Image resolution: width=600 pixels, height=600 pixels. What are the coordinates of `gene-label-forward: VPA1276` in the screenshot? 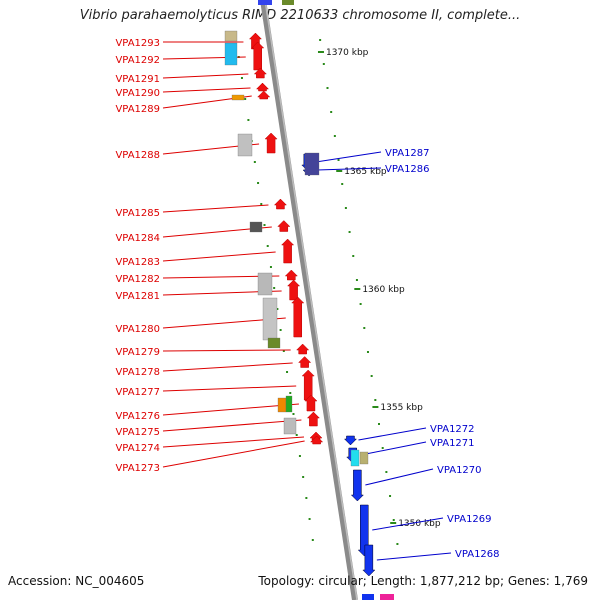 It's located at (137, 416).